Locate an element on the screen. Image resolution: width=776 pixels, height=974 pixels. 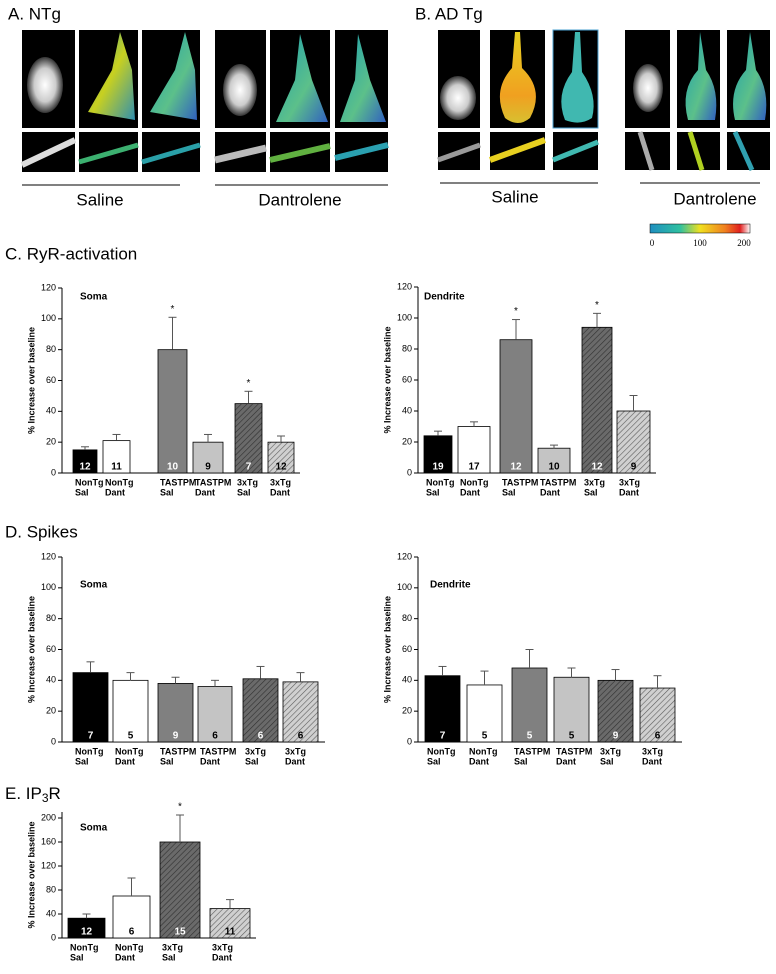
n-label: 11 is located at coordinates (230, 932).